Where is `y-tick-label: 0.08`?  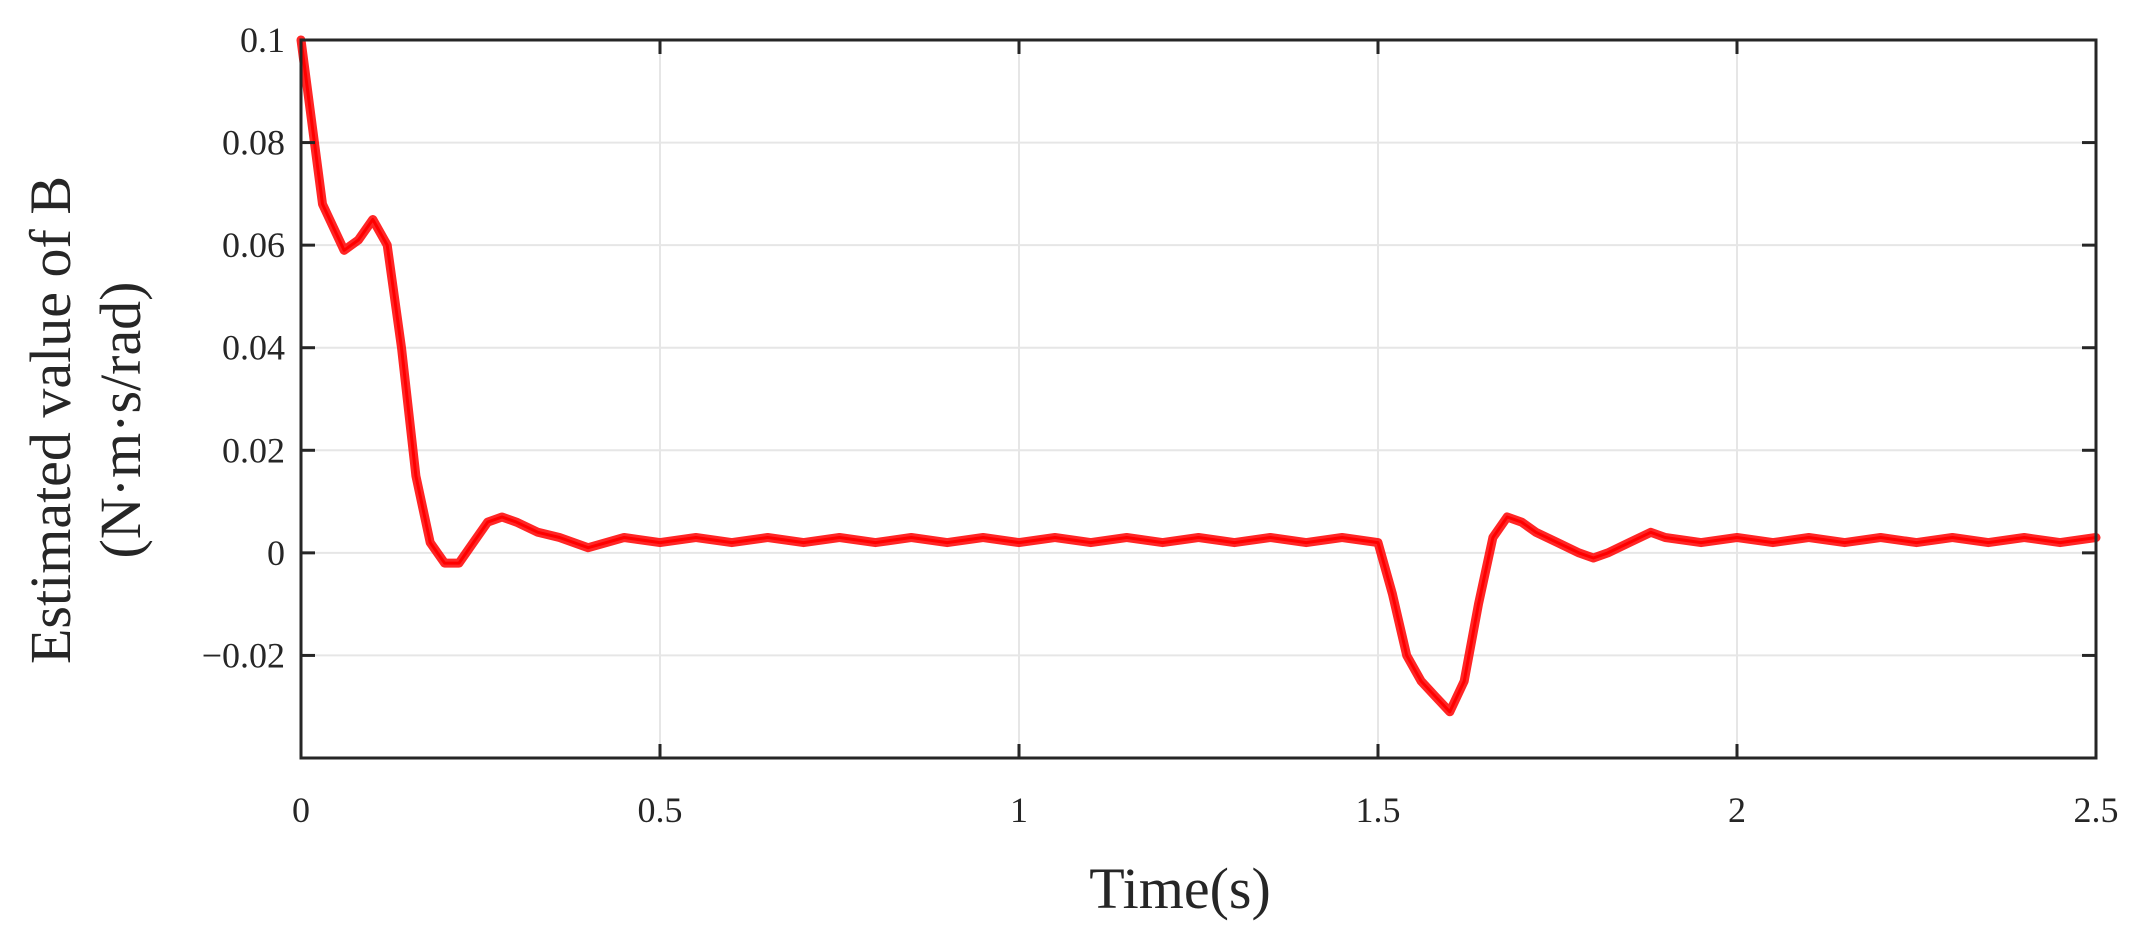 y-tick-label: 0.08 is located at coordinates (253, 143).